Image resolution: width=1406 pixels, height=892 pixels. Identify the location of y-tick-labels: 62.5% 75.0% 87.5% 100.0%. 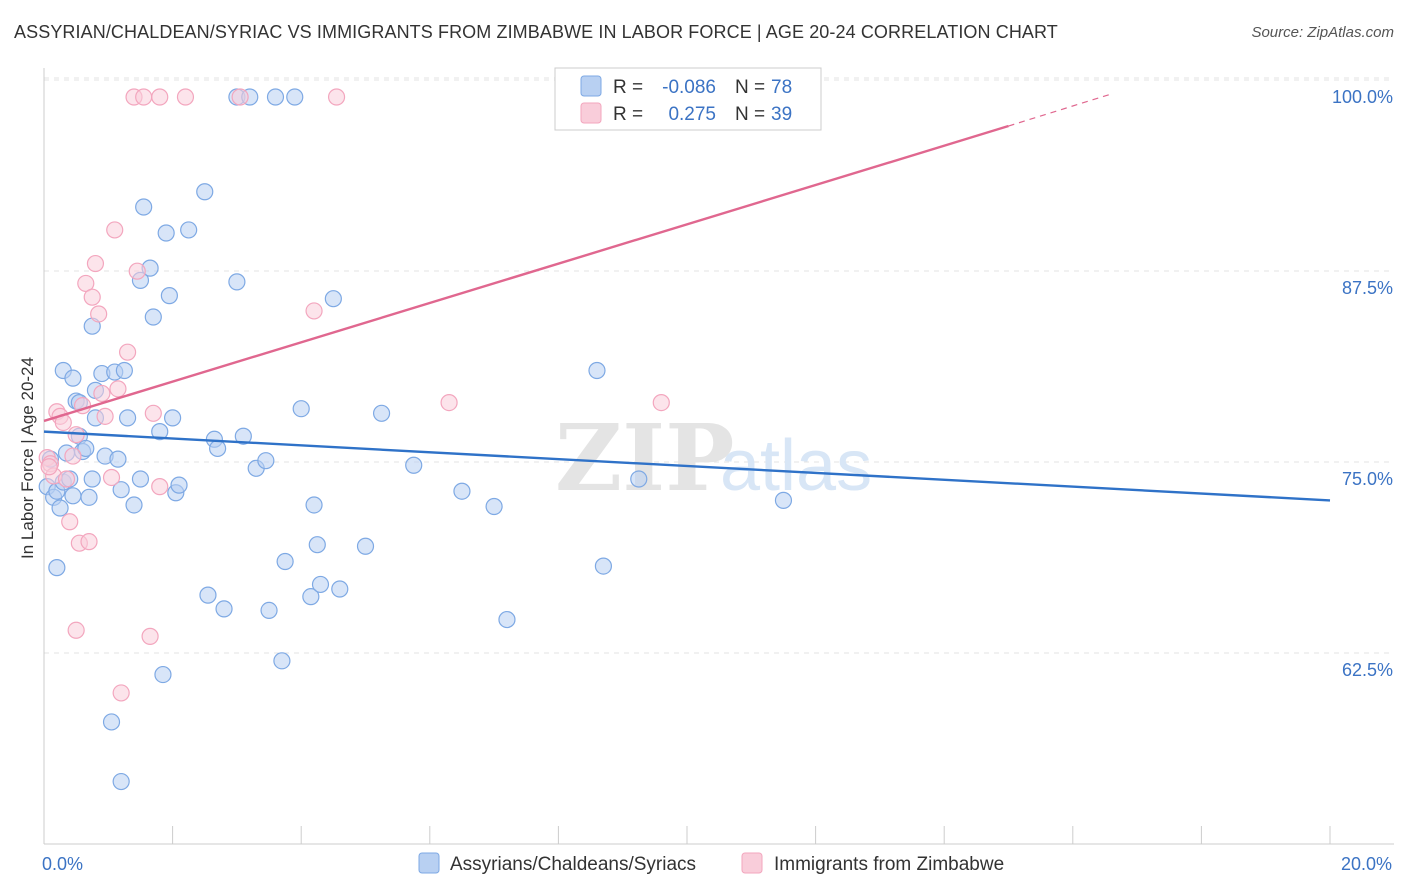
(1362, 383).